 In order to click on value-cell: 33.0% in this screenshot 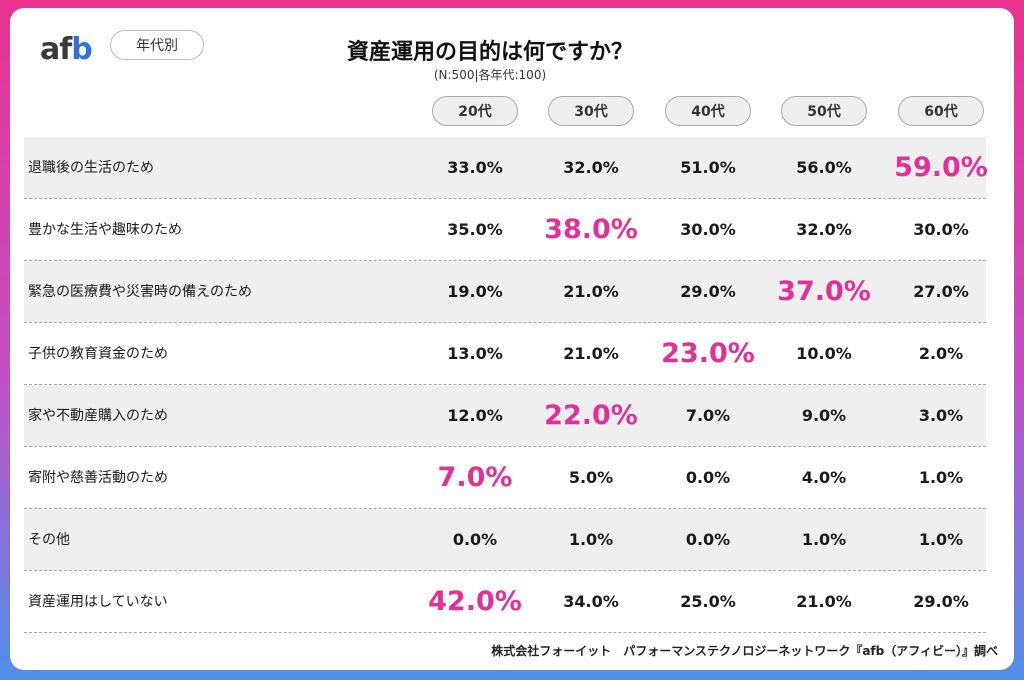, I will do `click(475, 167)`.